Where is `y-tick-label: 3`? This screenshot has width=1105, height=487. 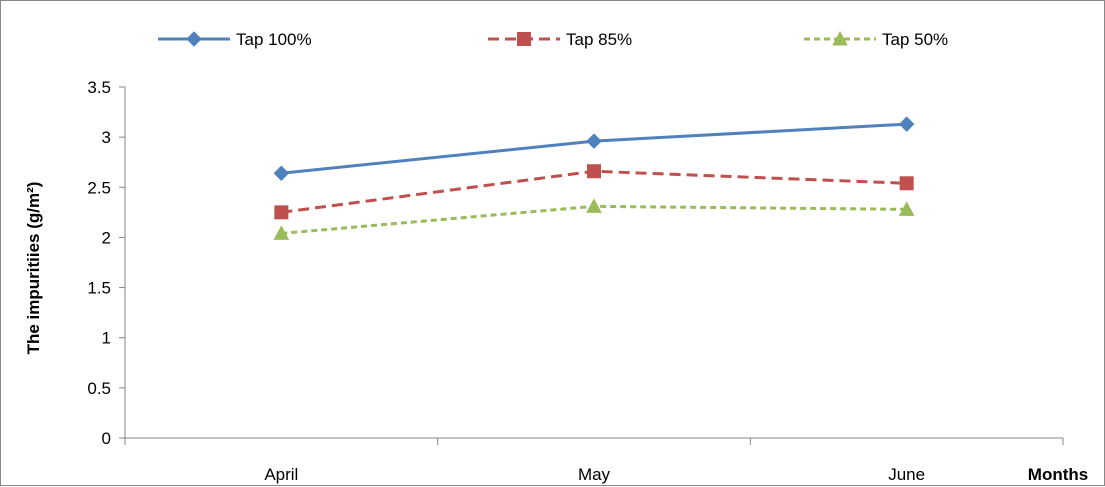
y-tick-label: 3 is located at coordinates (106, 137).